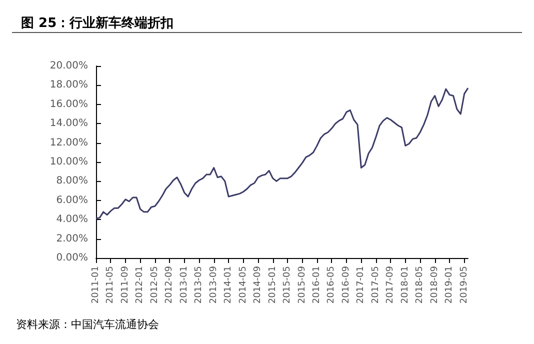 This screenshot has height=344, width=534. I want to click on text: 资料来源：中国汽车流通协会, so click(87, 324).